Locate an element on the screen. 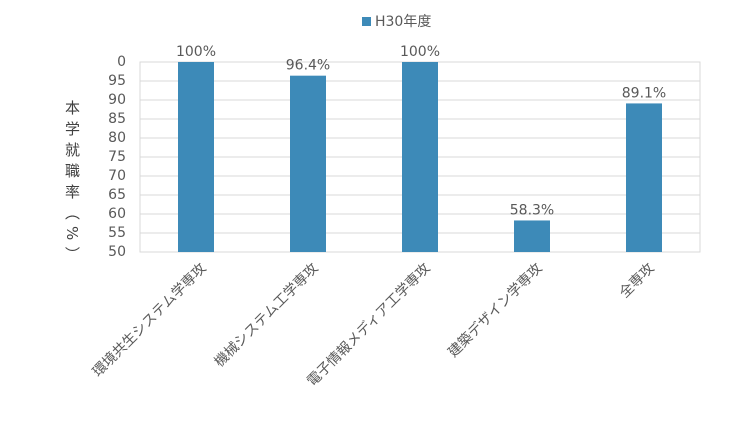 The width and height of the screenshot is (750, 426). y-tick-label: 65 is located at coordinates (117, 195).